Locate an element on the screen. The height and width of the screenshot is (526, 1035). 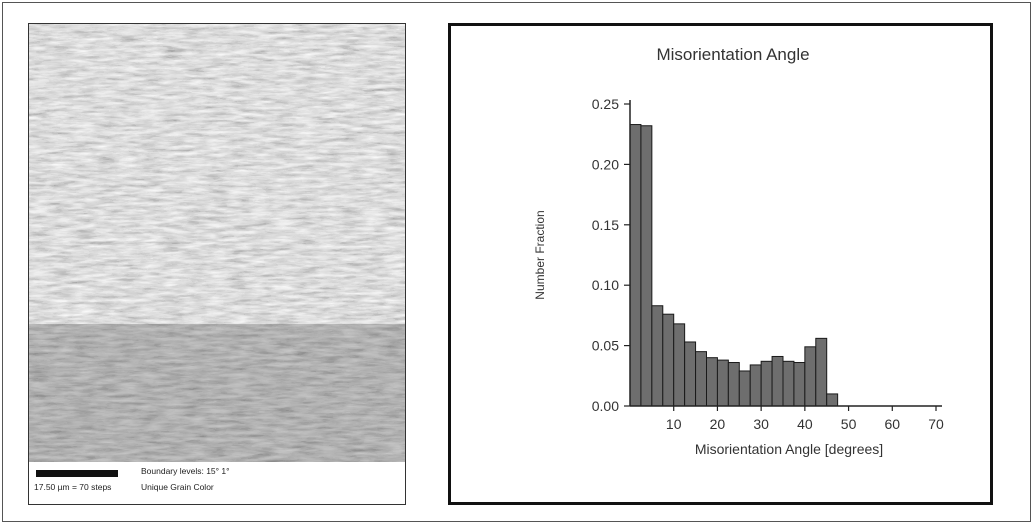
scale-caption: 17.50 µm = 70 steps is located at coordinates (73, 487).